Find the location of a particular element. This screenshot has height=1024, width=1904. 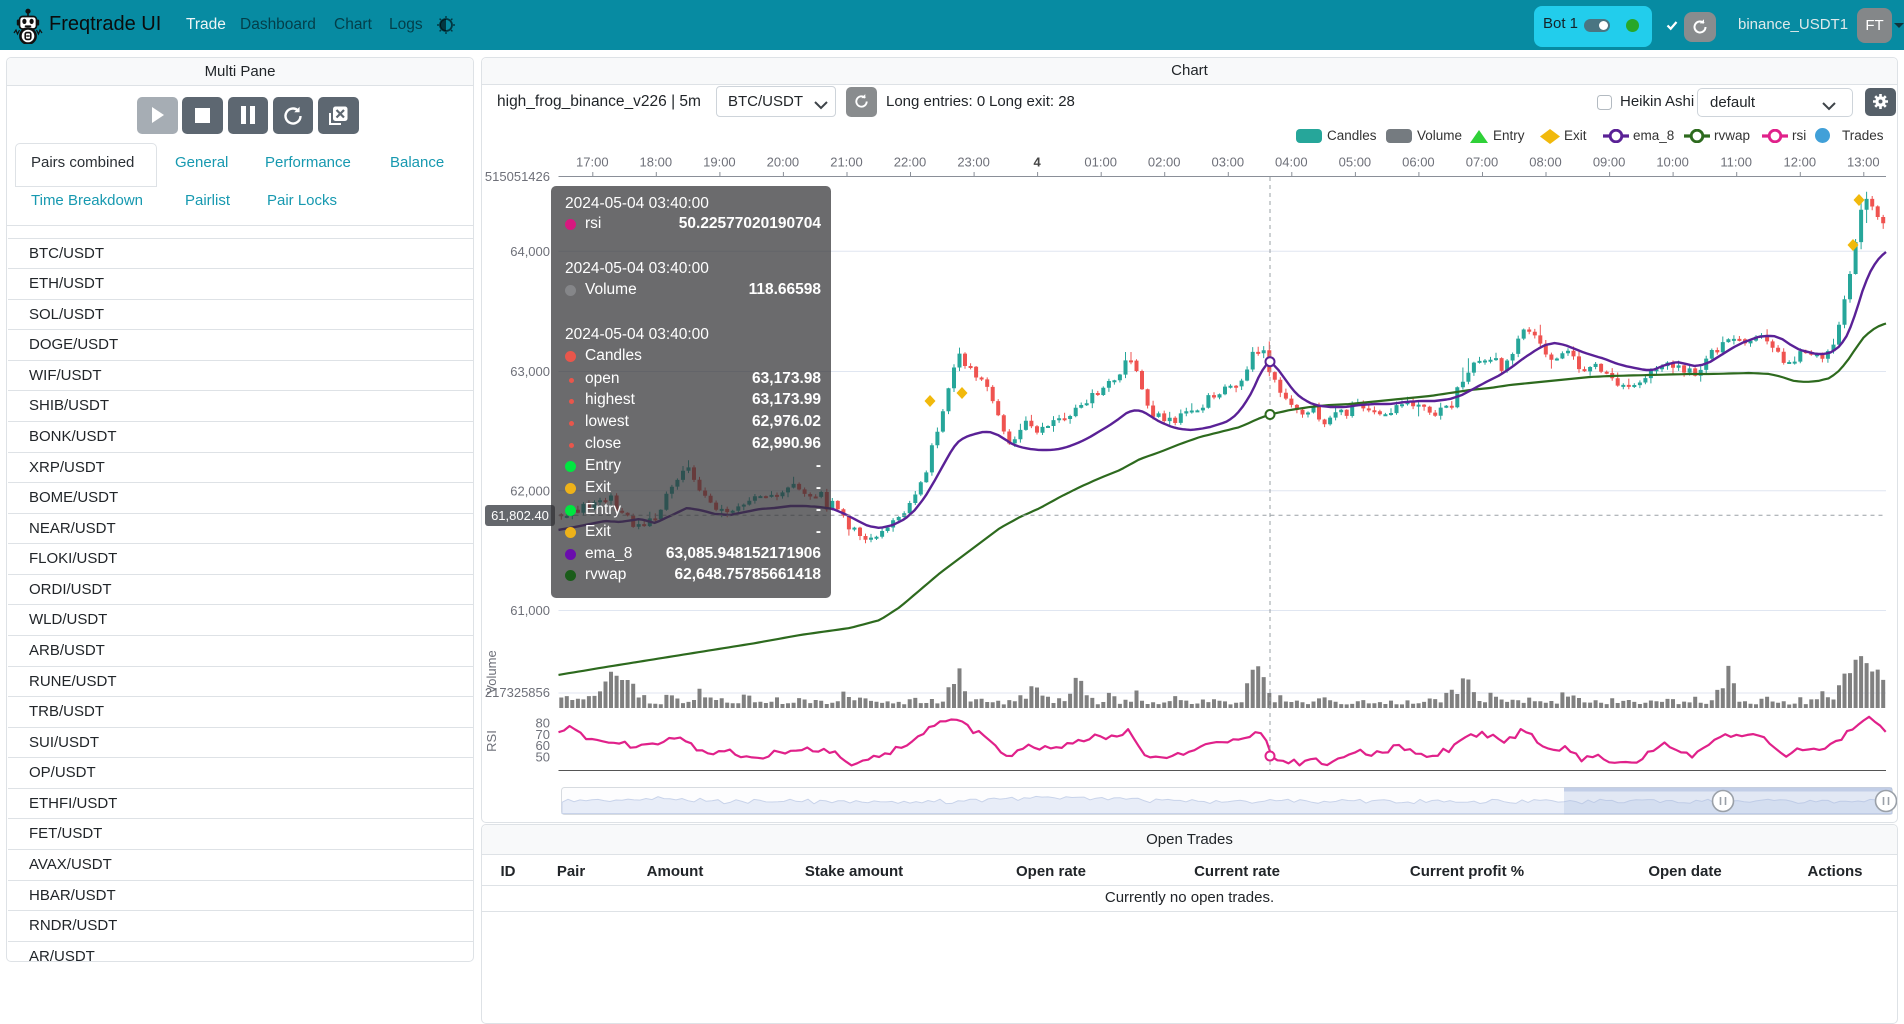

svg-text: 20:00 is located at coordinates (783, 162).